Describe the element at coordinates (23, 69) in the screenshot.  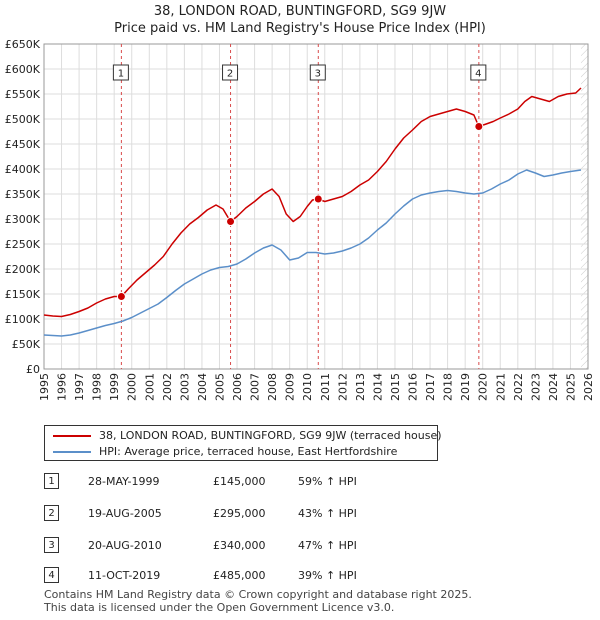
I see `y-tick-label: £600K` at that location.